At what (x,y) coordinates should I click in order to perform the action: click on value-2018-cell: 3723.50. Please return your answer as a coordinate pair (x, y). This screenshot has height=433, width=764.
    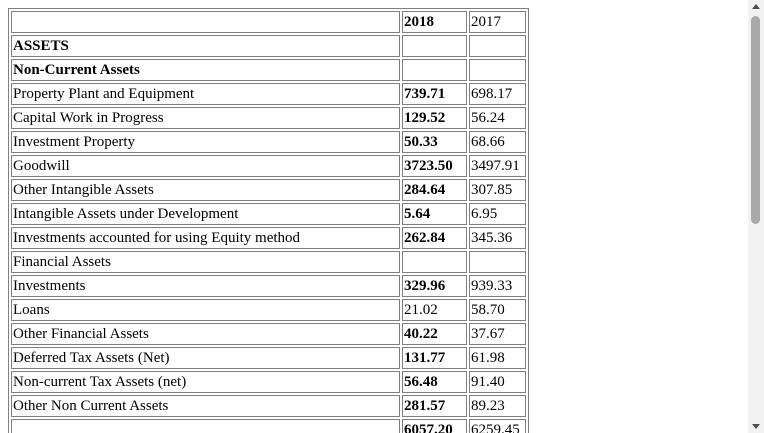
    Looking at the image, I should click on (434, 166).